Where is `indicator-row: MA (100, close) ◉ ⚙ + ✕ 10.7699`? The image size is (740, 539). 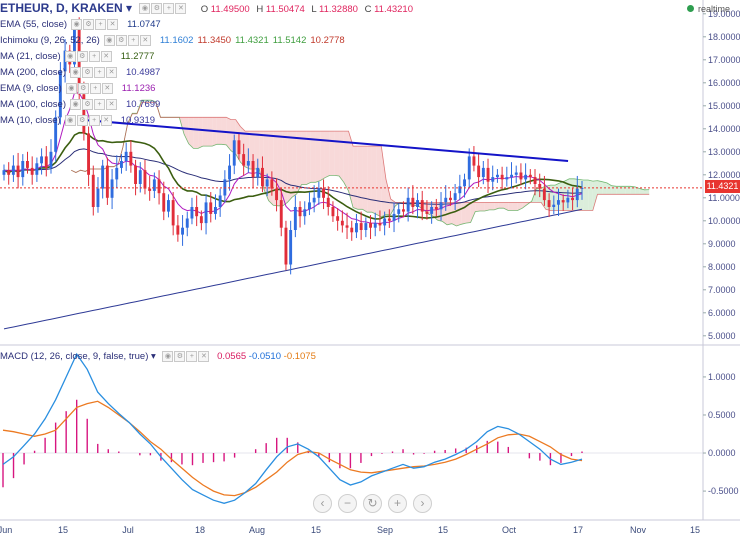
indicator-row: MA (100, close) ◉ ⚙ + ✕ 10.7699 is located at coordinates (80, 104).